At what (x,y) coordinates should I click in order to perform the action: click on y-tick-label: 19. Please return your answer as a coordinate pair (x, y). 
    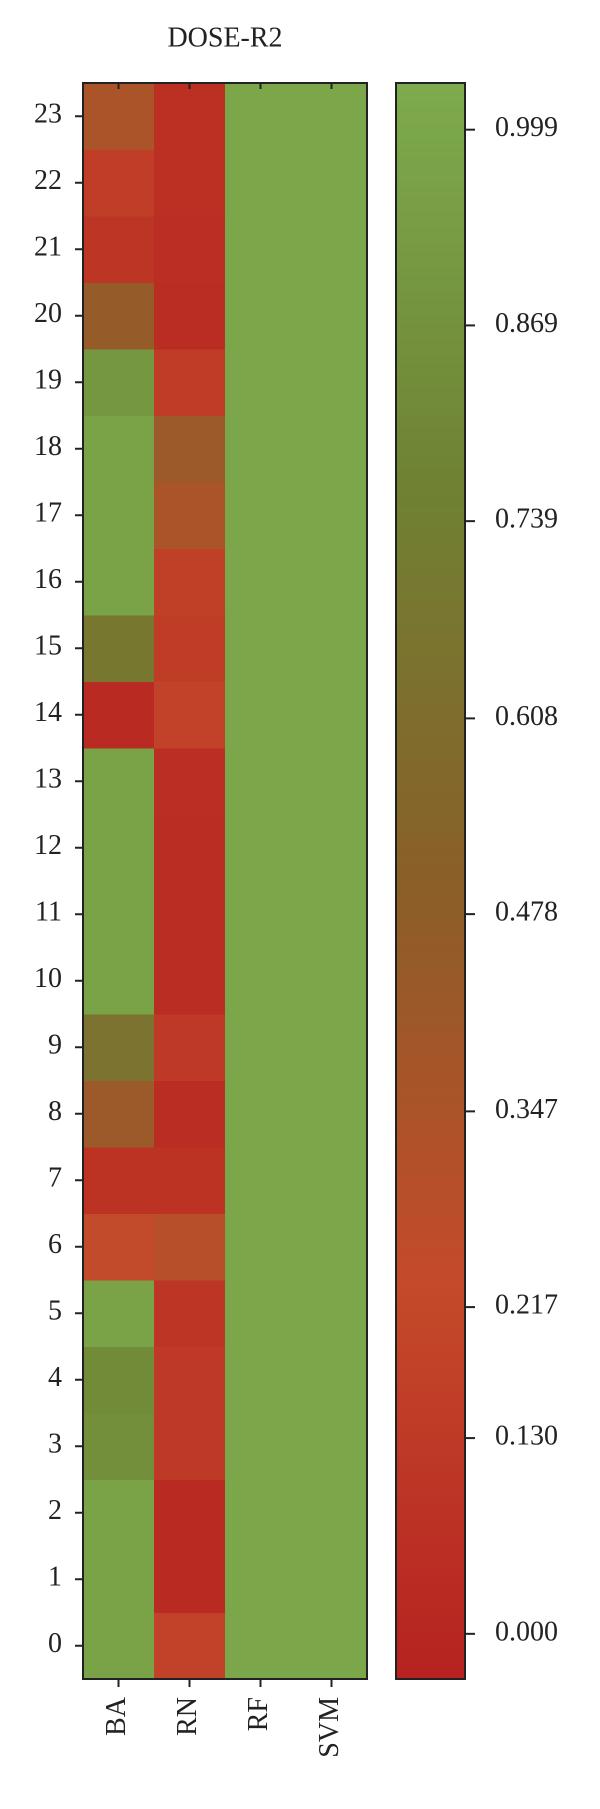
    Looking at the image, I should click on (48, 380).